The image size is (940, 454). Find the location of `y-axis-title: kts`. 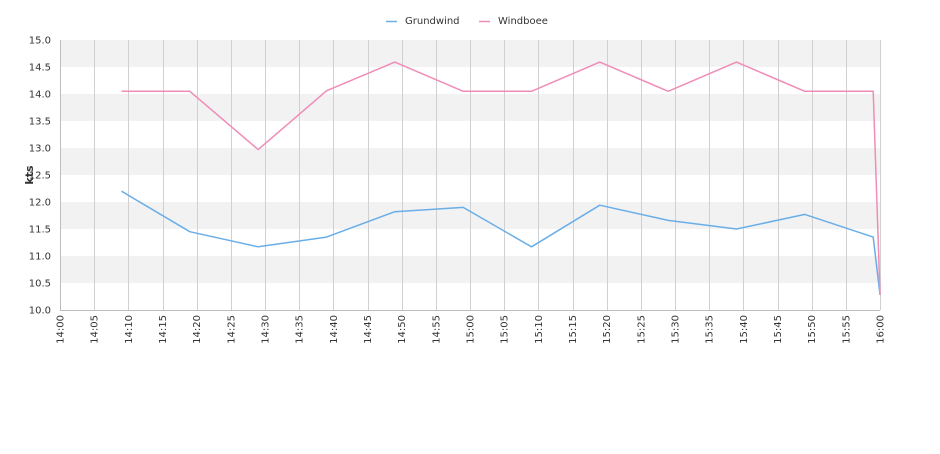

y-axis-title: kts is located at coordinates (29, 175).